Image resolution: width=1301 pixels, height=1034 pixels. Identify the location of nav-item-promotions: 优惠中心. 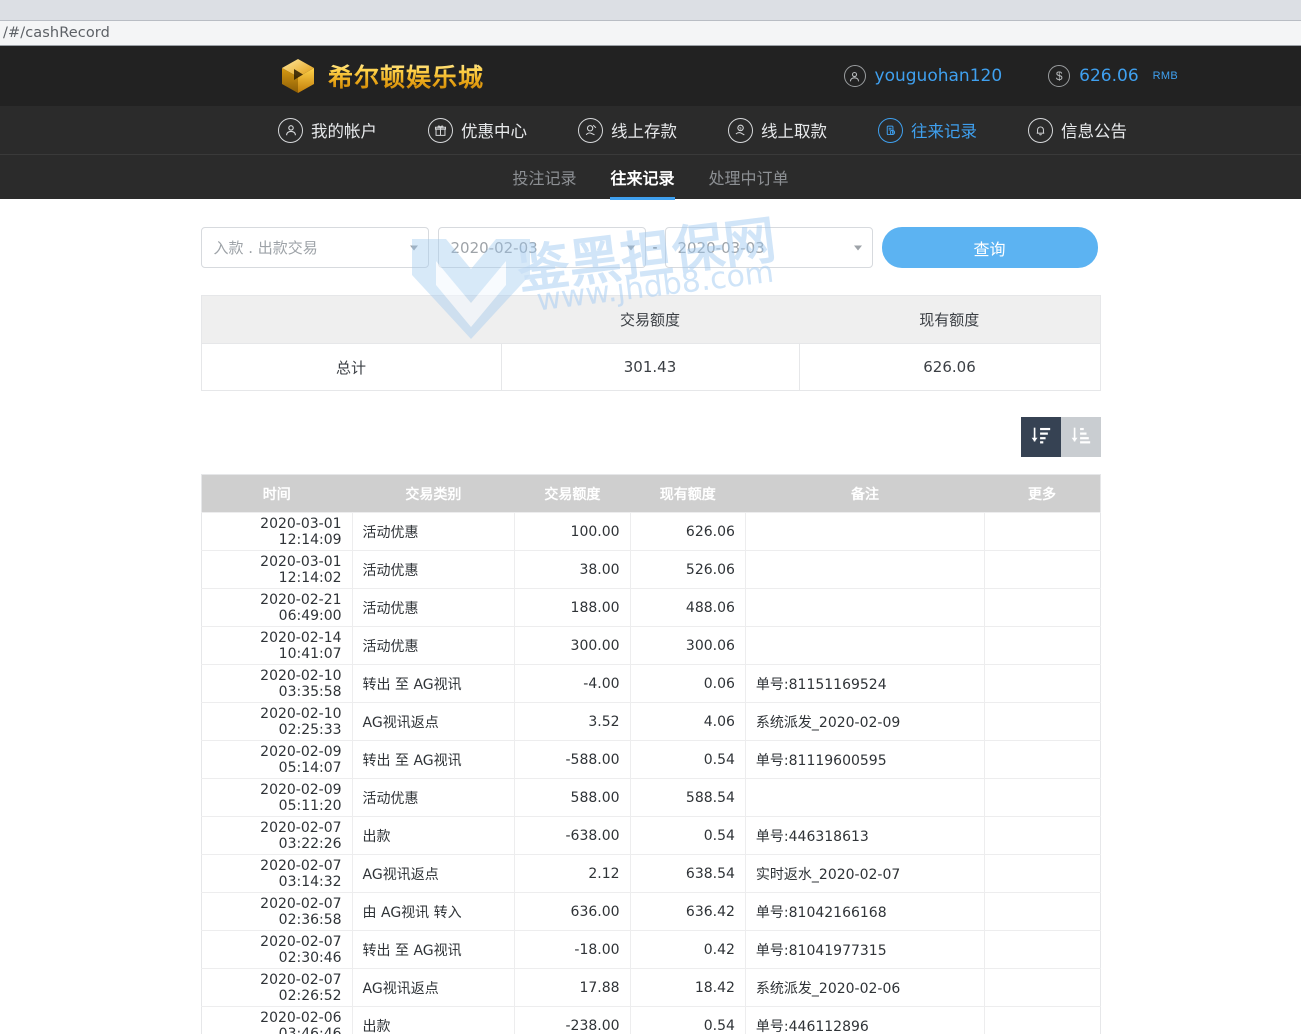
(477, 130).